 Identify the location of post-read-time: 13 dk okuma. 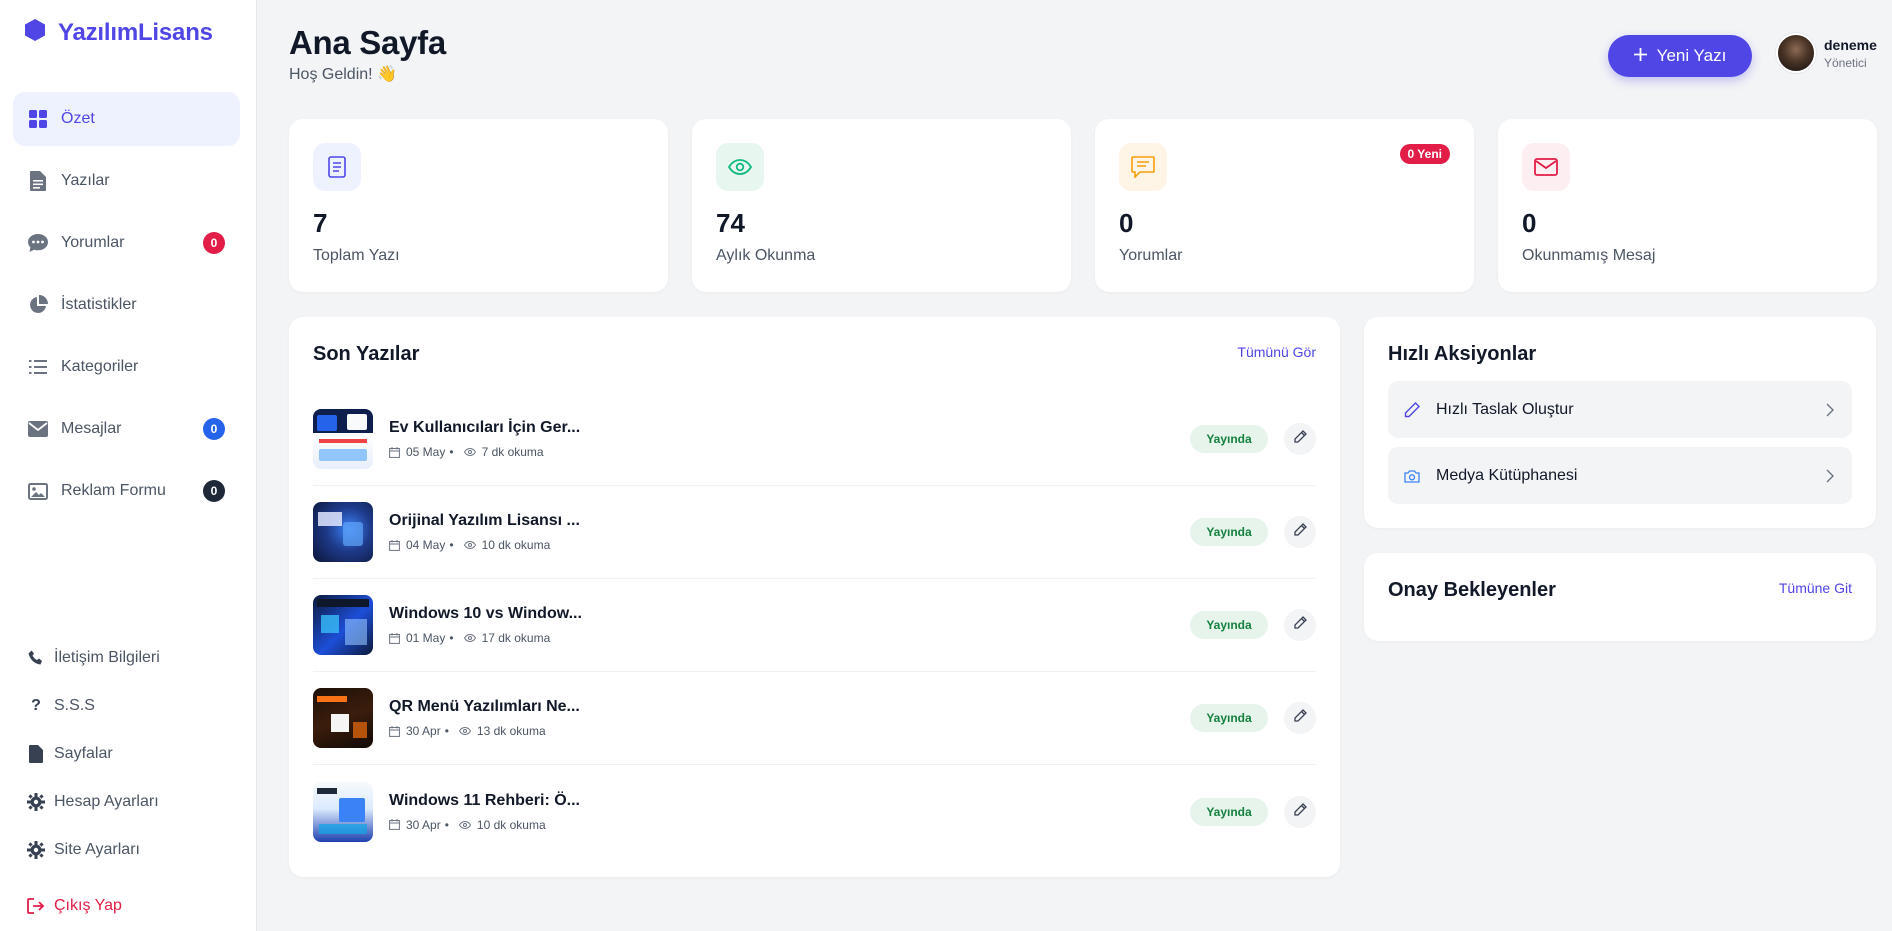
(511, 731).